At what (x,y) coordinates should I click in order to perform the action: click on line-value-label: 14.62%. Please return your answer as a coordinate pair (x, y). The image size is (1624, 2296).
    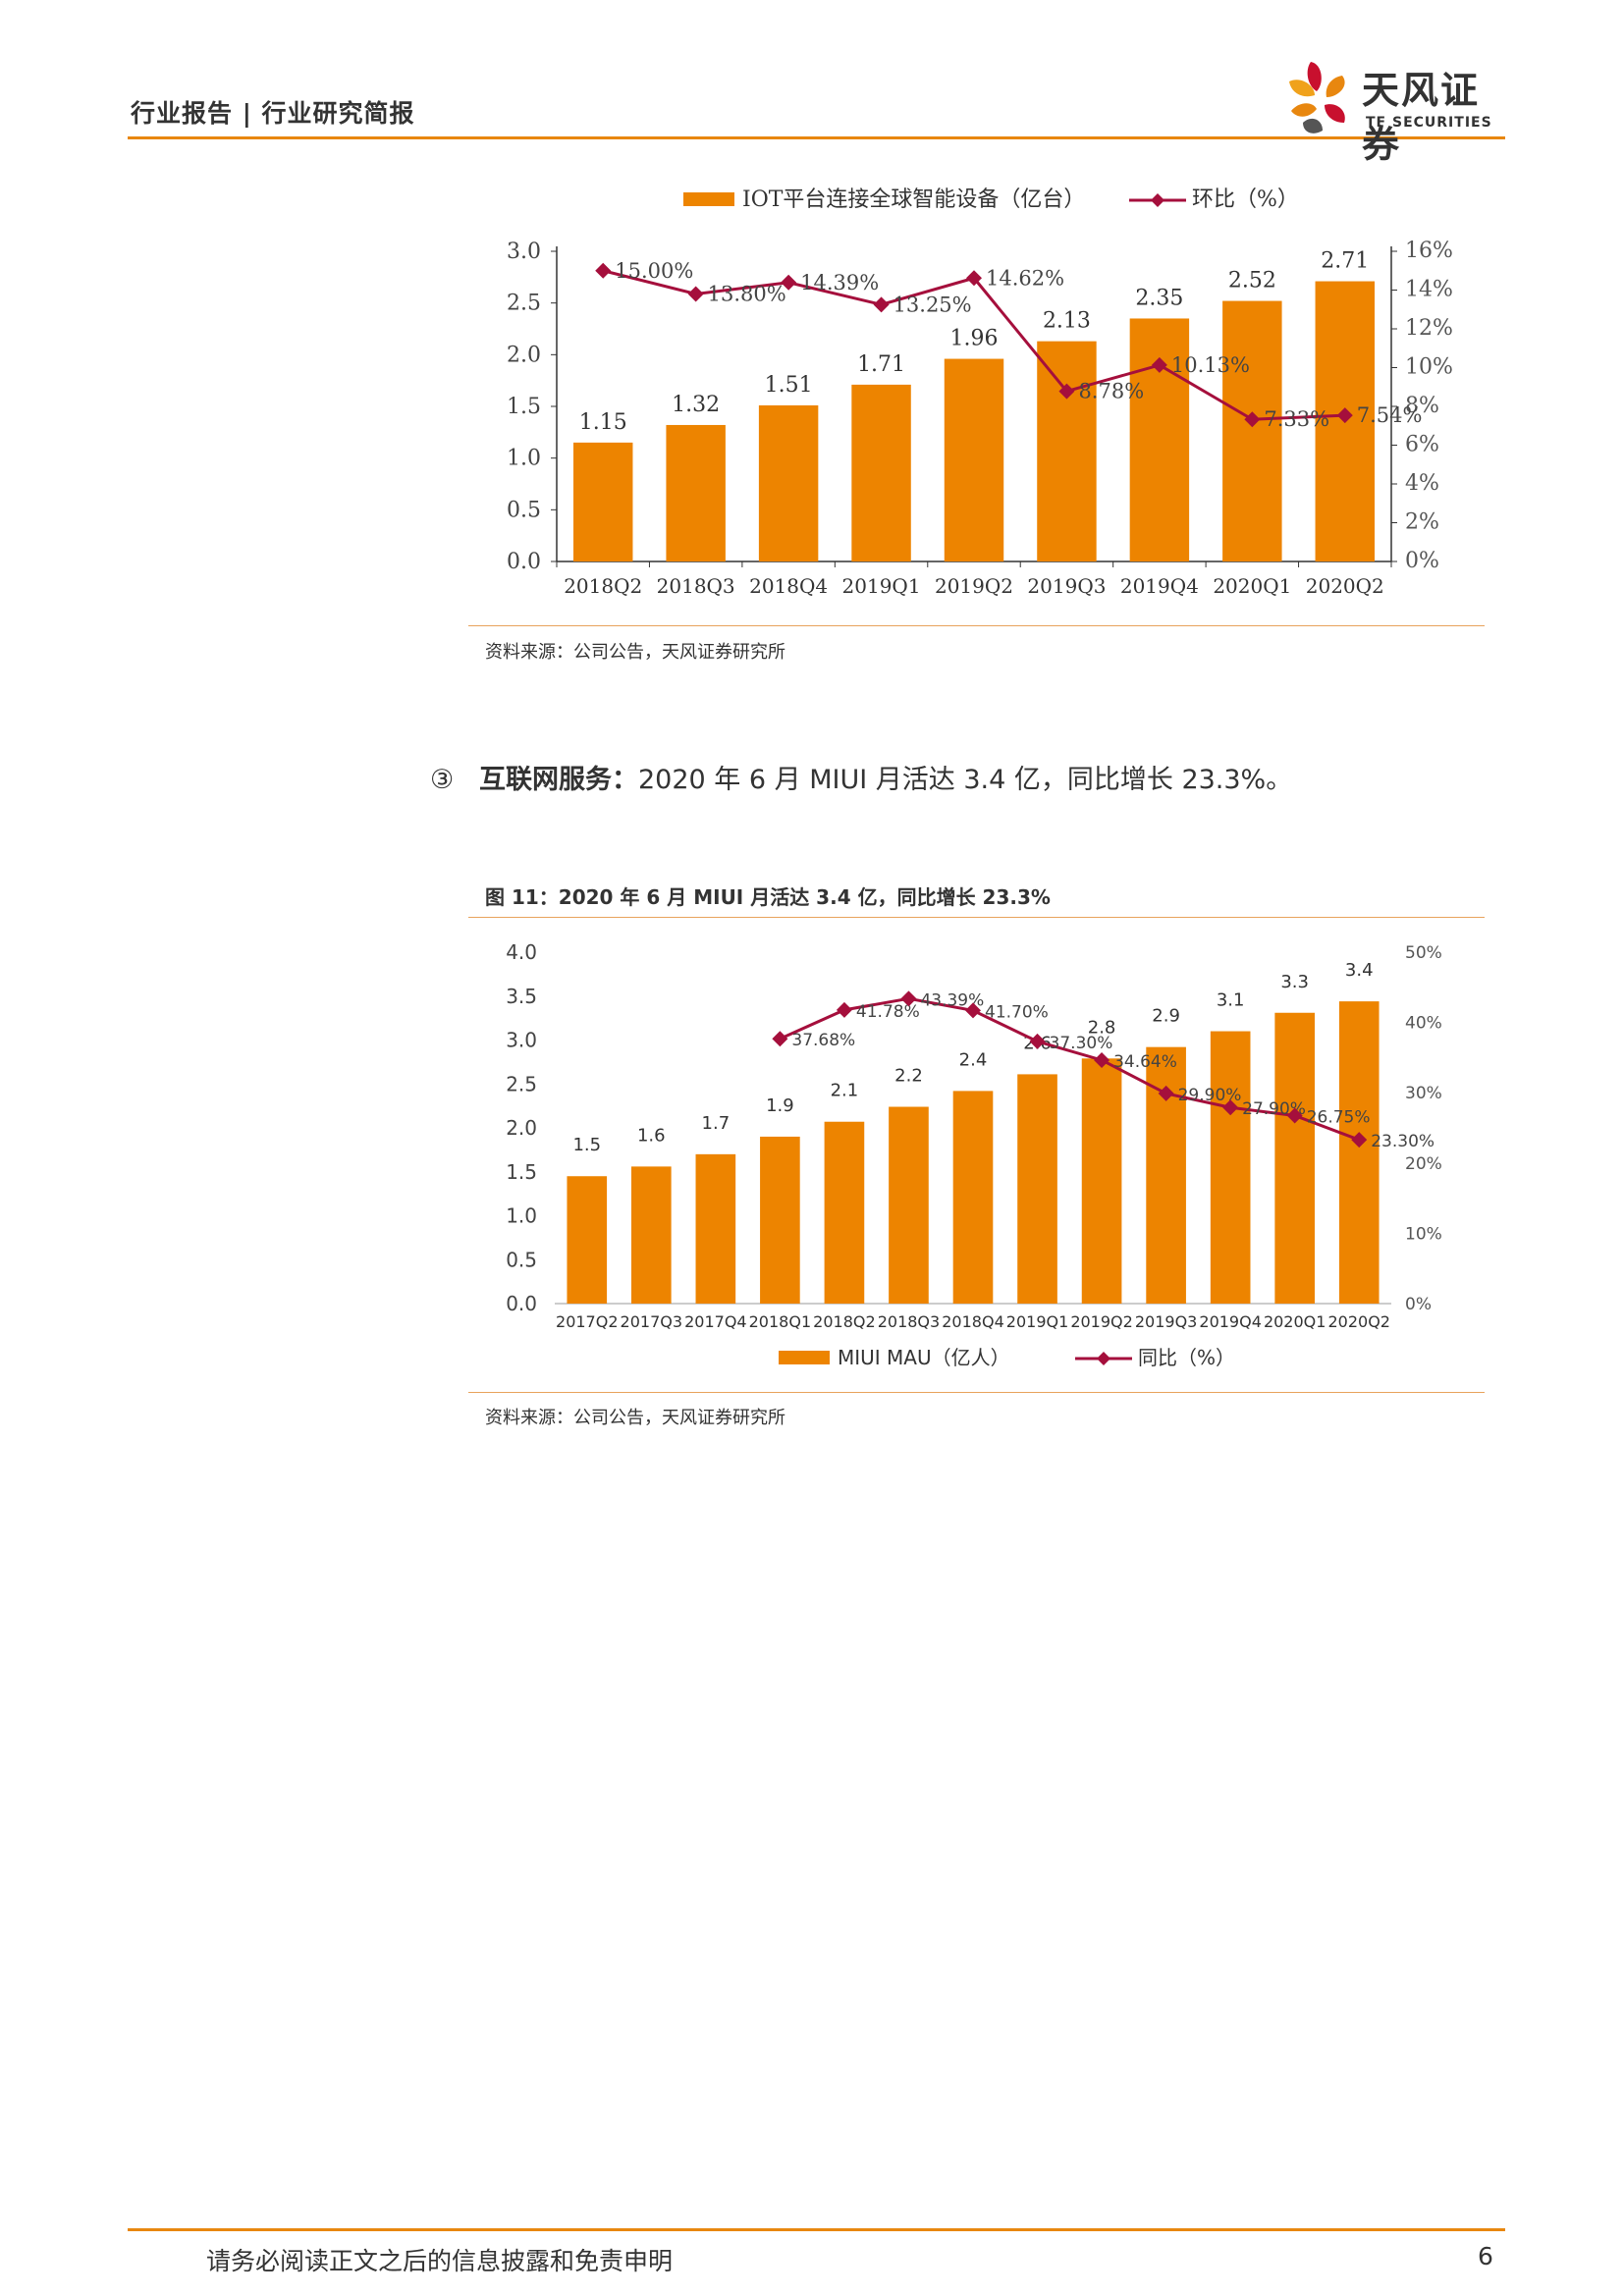
    Looking at the image, I should click on (1025, 278).